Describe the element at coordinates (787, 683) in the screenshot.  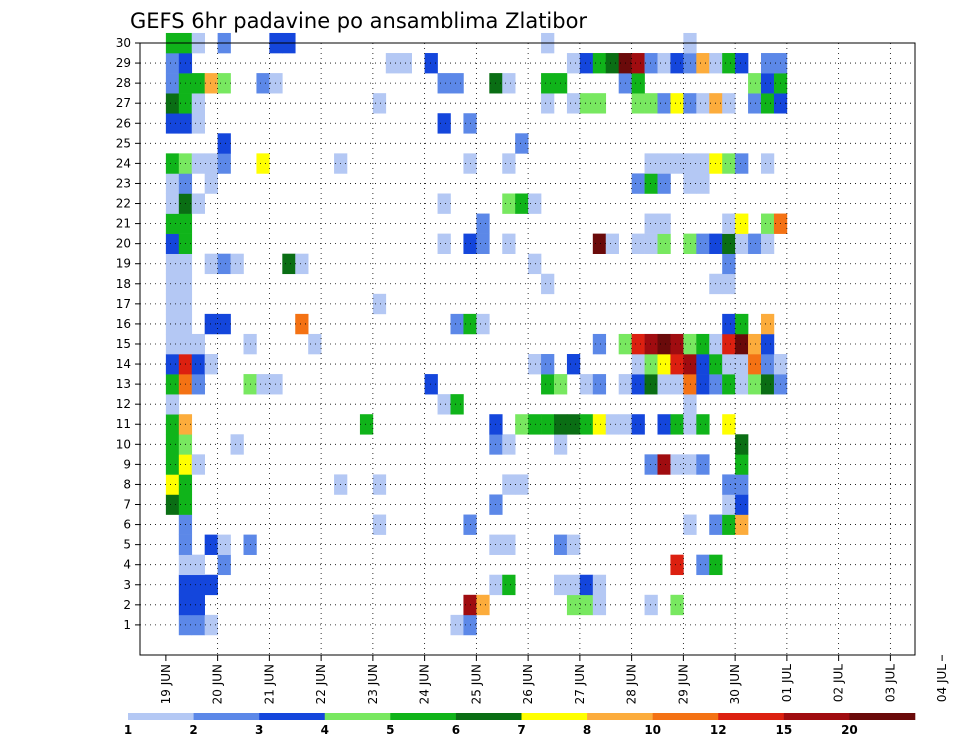
I see `x-tick-label: 01 JUL` at that location.